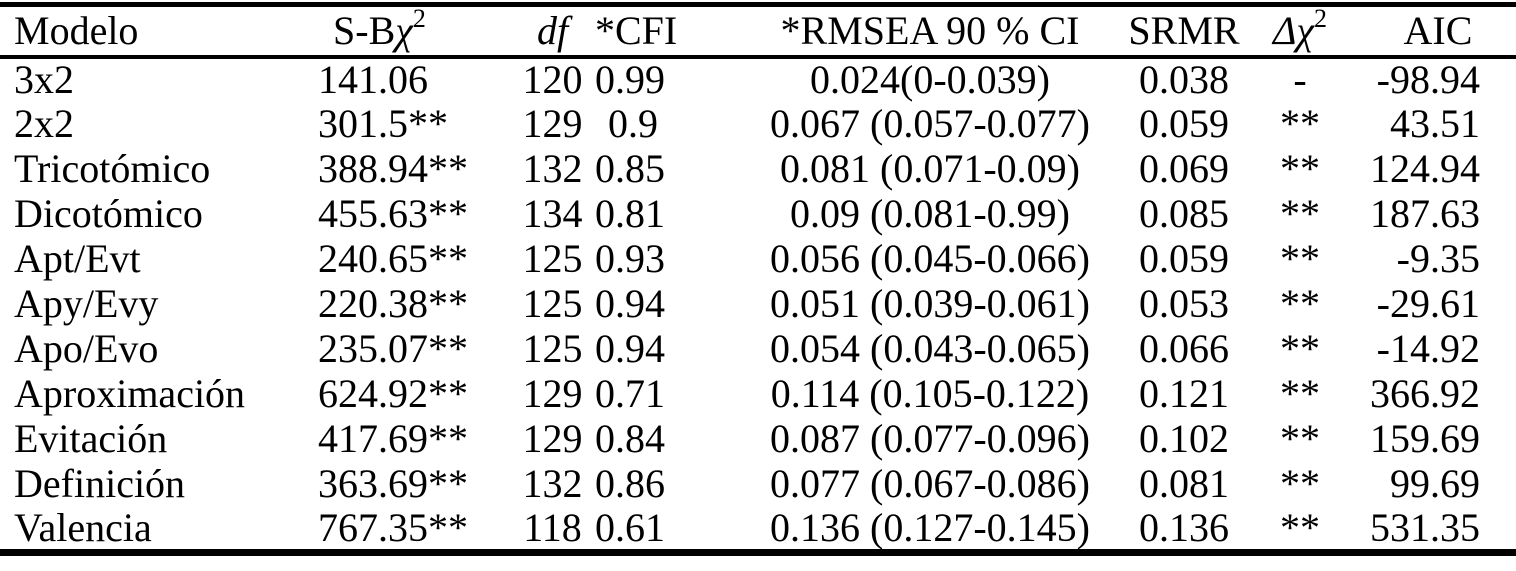 The width and height of the screenshot is (1516, 571). What do you see at coordinates (930, 168) in the screenshot?
I see `cell-rmsea: 0.081 (0.071-0.09)` at bounding box center [930, 168].